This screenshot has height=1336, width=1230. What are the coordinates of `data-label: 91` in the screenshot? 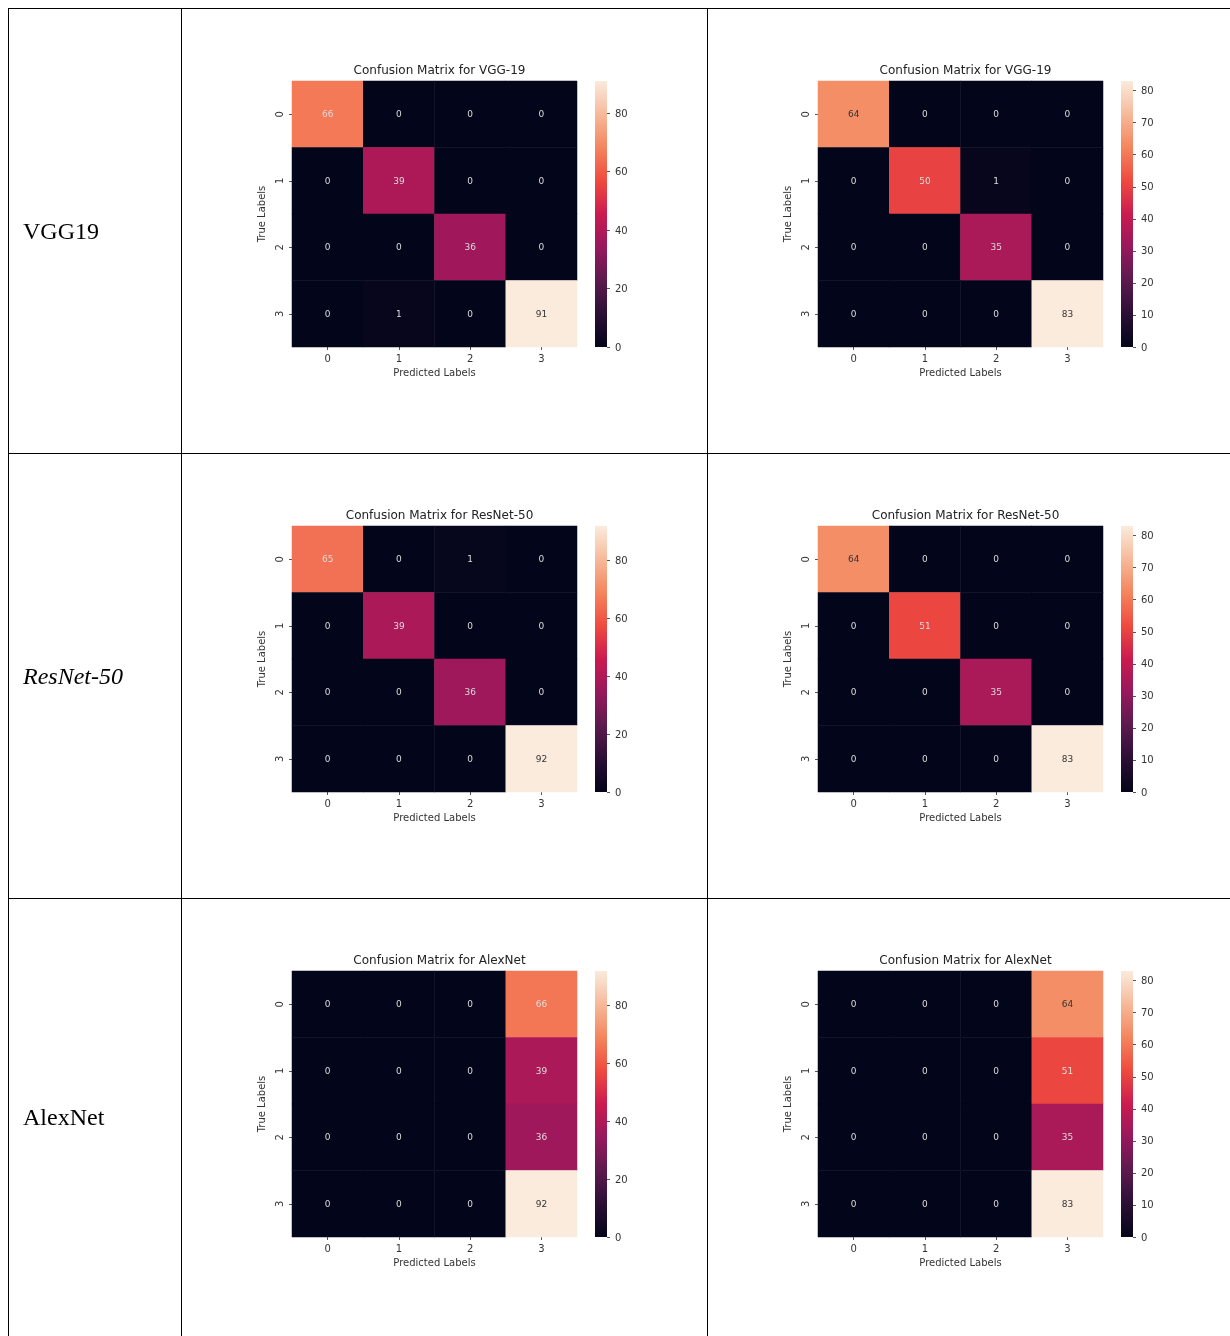 It's located at (541, 313).